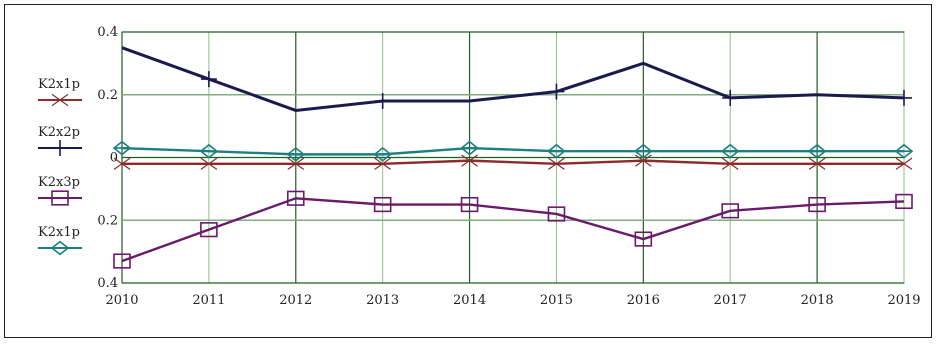 This screenshot has width=938, height=344. Describe the element at coordinates (107, 158) in the screenshot. I see `y-axis-ticks: 0.4 0.2 0 0.2 0.4` at that location.